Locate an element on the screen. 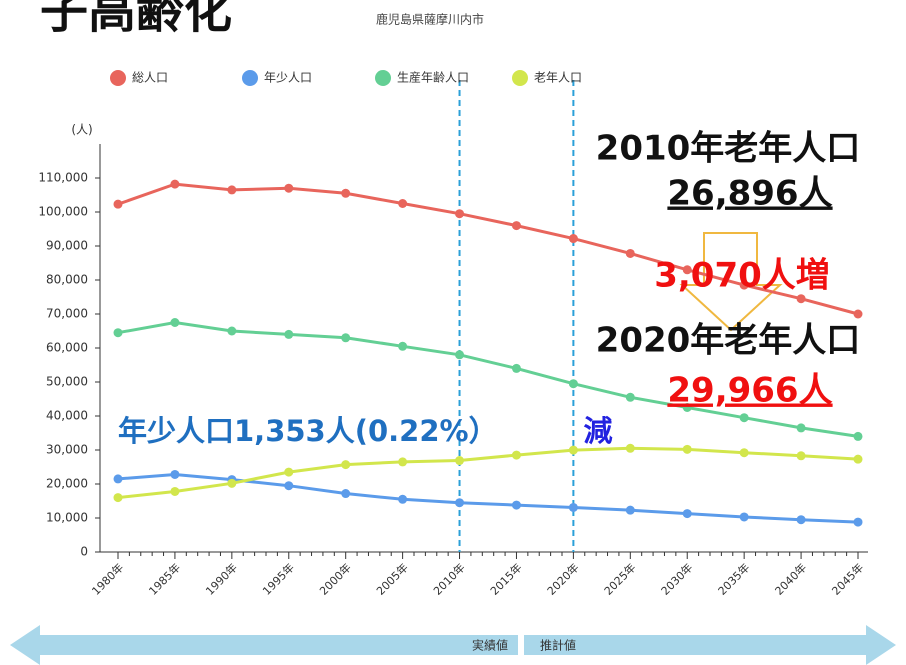 The height and width of the screenshot is (665, 906). x-tick-label: 1995年 is located at coordinates (278, 578).